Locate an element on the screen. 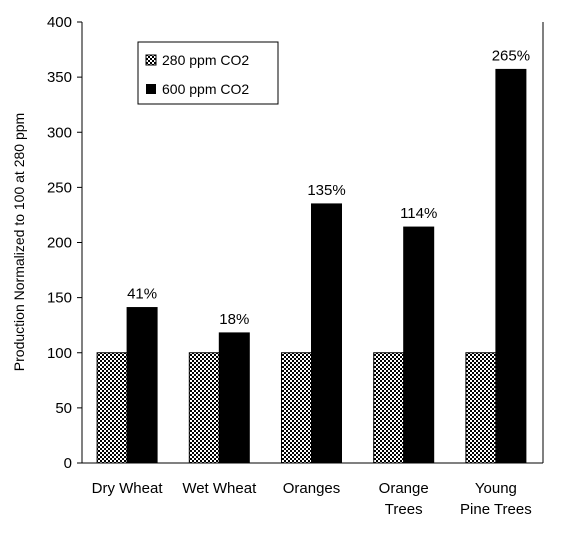 The height and width of the screenshot is (540, 567). data-label: 41% is located at coordinates (142, 294).